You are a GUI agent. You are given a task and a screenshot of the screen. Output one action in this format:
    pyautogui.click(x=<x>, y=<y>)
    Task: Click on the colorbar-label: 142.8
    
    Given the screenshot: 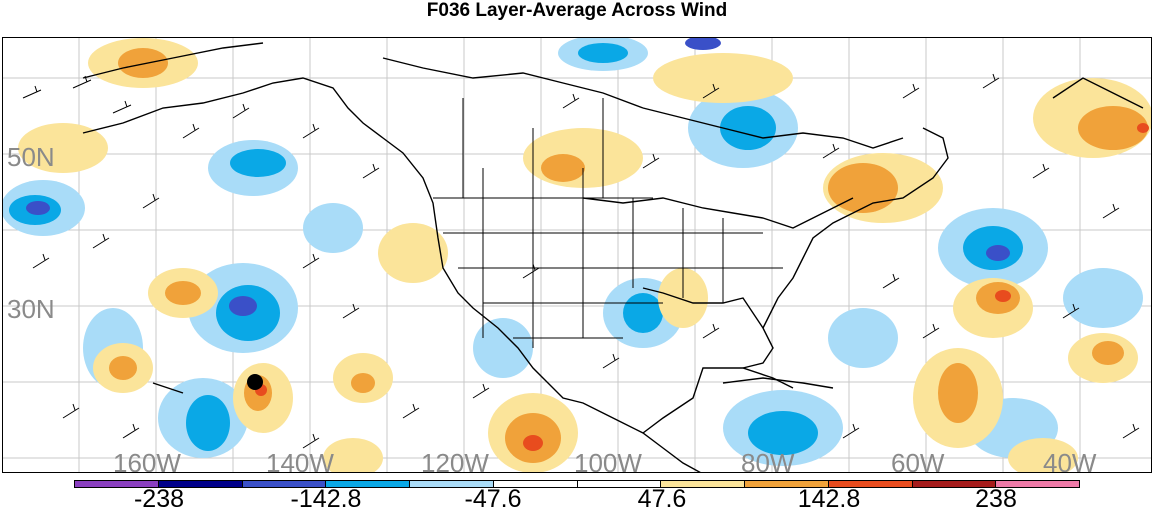 What is the action you would take?
    pyautogui.click(x=829, y=498)
    